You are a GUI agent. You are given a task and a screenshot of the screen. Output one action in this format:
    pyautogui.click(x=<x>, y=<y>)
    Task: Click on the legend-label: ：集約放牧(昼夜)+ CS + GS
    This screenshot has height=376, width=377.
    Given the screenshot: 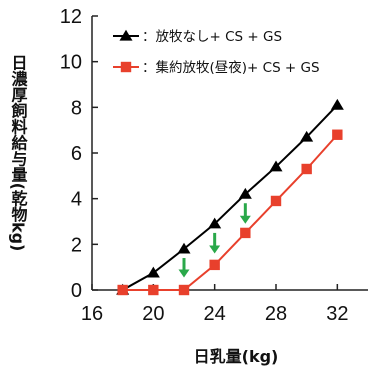 What is the action you would take?
    pyautogui.click(x=231, y=68)
    